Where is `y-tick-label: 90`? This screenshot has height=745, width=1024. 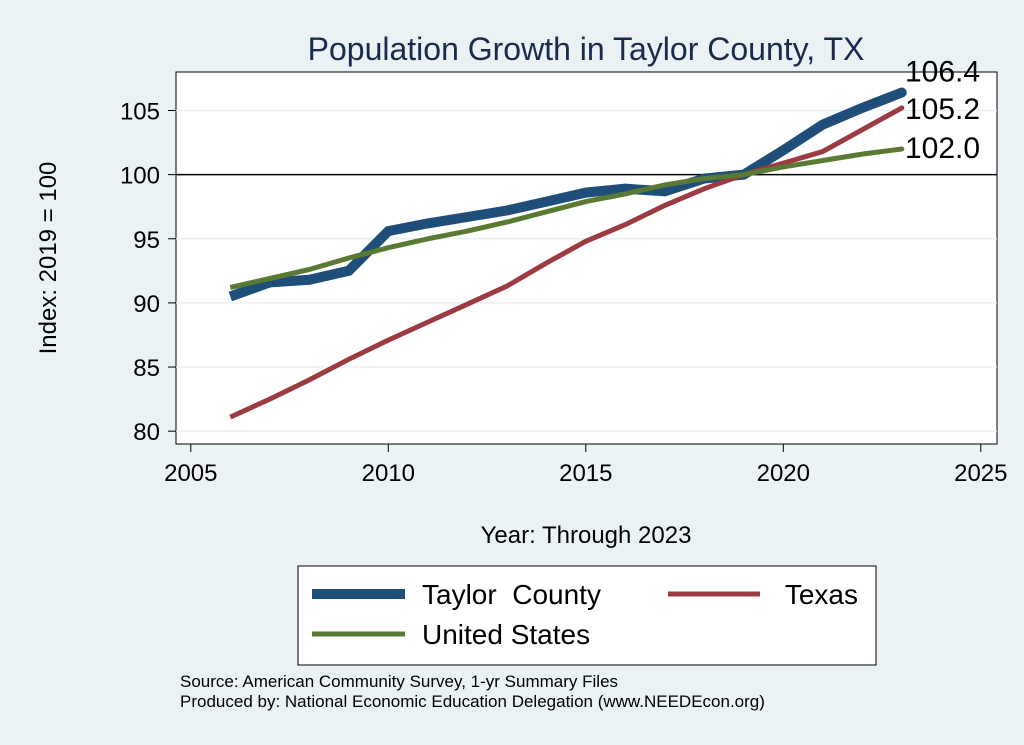 y-tick-label: 90 is located at coordinates (146, 304).